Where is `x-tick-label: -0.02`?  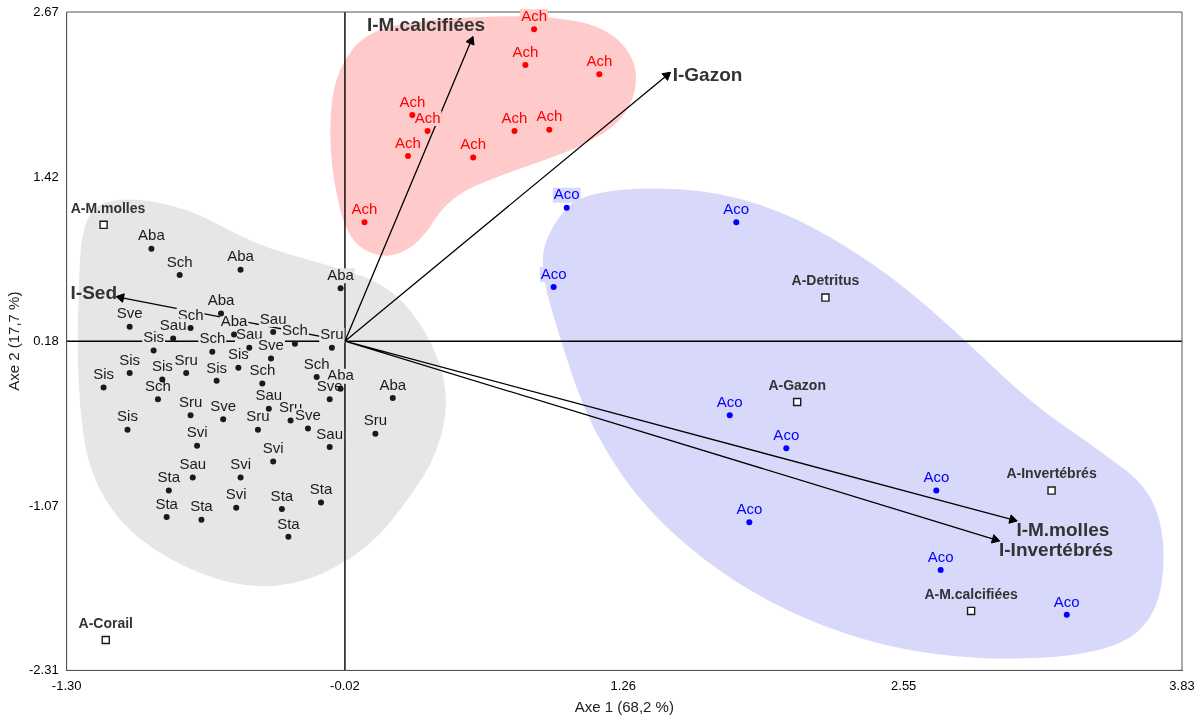 x-tick-label: -0.02 is located at coordinates (345, 685).